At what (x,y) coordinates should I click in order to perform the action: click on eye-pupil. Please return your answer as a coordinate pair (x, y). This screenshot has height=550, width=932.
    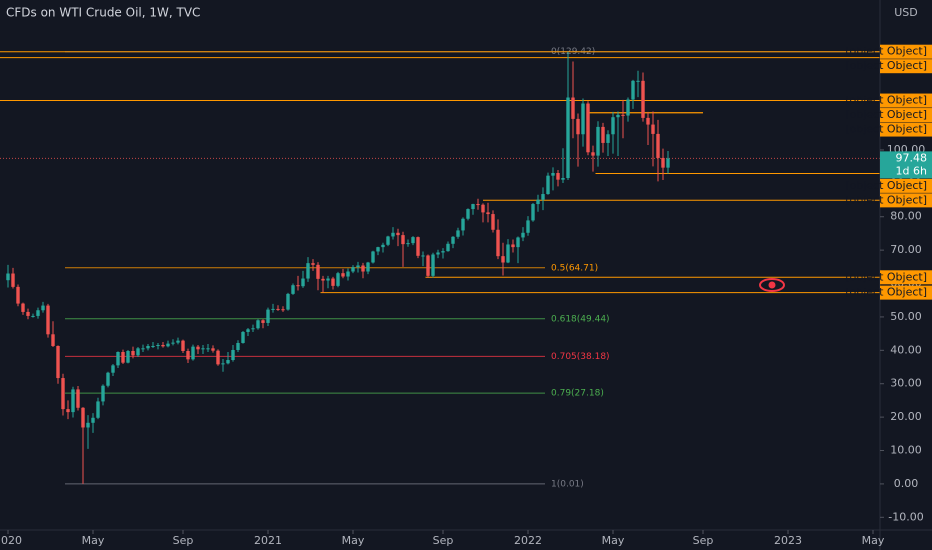
    Looking at the image, I should click on (772, 285).